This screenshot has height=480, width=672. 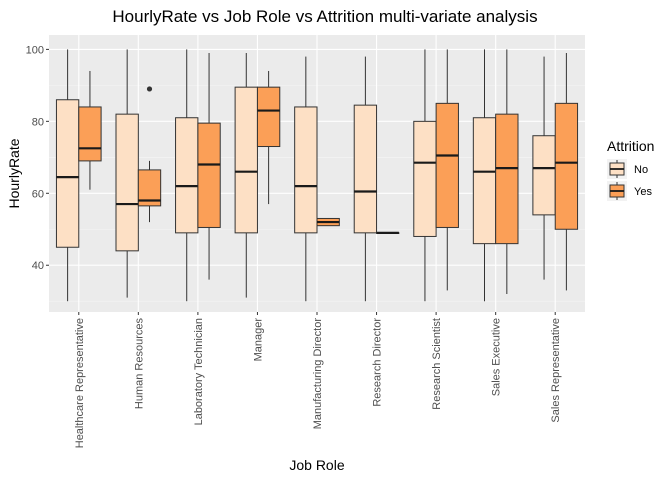 I want to click on legend-label: Yes, so click(x=643, y=192).